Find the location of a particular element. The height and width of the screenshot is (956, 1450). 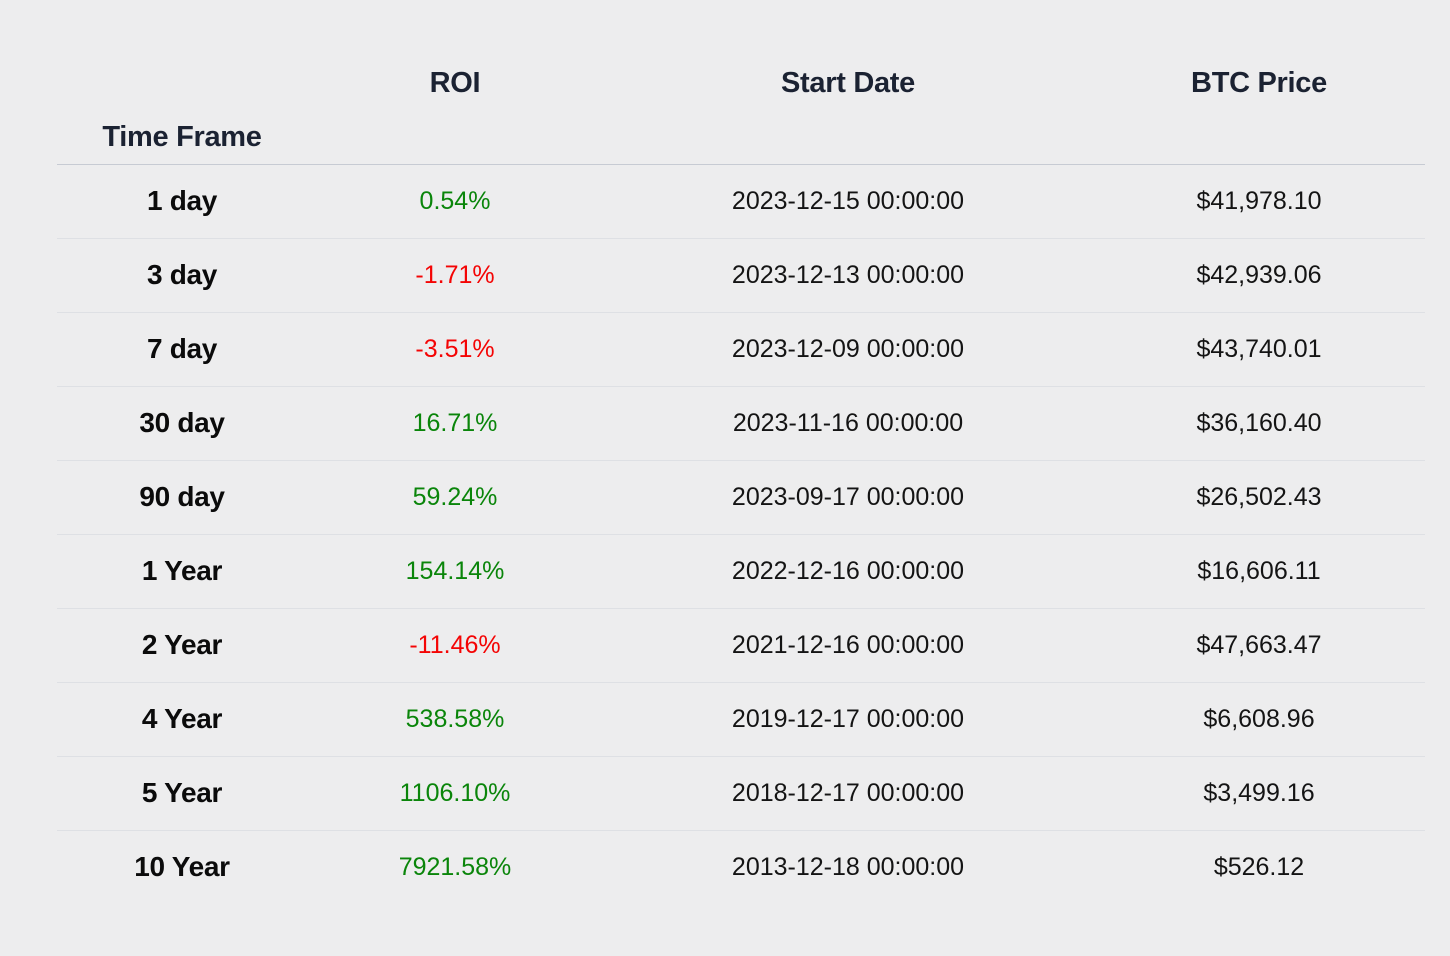

roi-cell: 59.24% is located at coordinates (455, 497).